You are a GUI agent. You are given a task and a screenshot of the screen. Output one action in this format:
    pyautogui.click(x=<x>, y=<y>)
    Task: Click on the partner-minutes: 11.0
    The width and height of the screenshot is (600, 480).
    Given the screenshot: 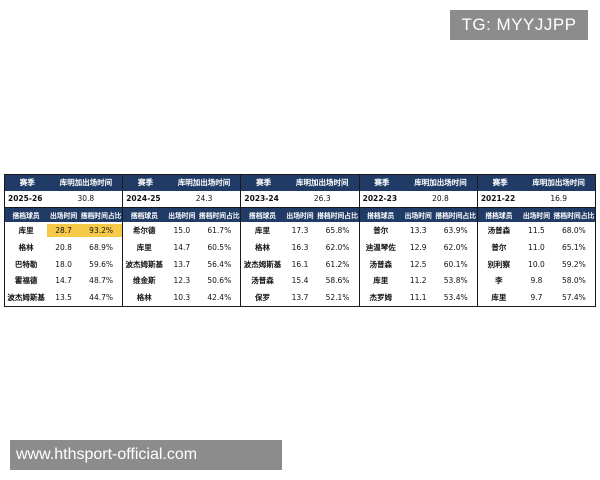 What is the action you would take?
    pyautogui.click(x=536, y=247)
    